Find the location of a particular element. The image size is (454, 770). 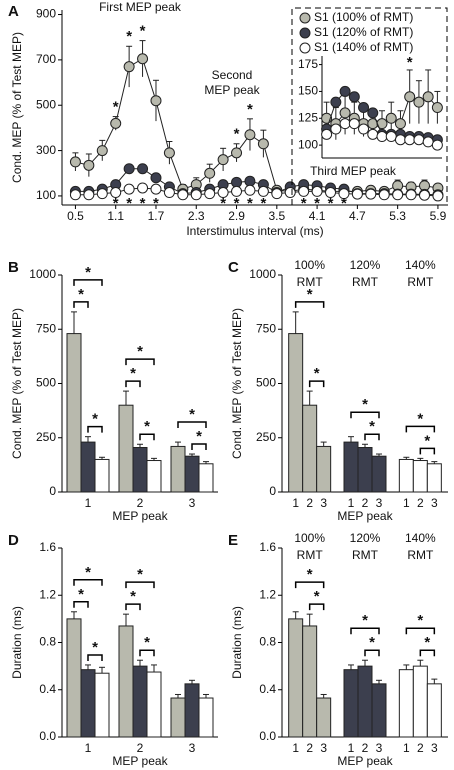

x-tick-label: 1.7 is located at coordinates (156, 216).